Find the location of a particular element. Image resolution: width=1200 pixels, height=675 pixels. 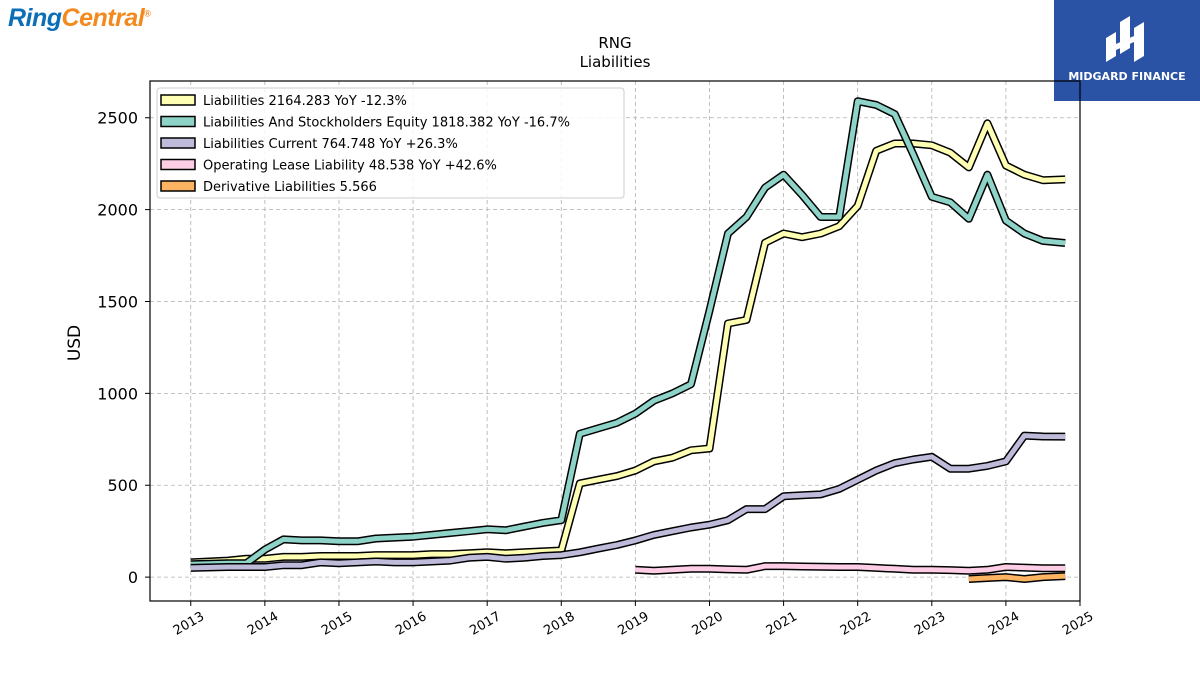

x-tick-label: 2021 is located at coordinates (782, 624).